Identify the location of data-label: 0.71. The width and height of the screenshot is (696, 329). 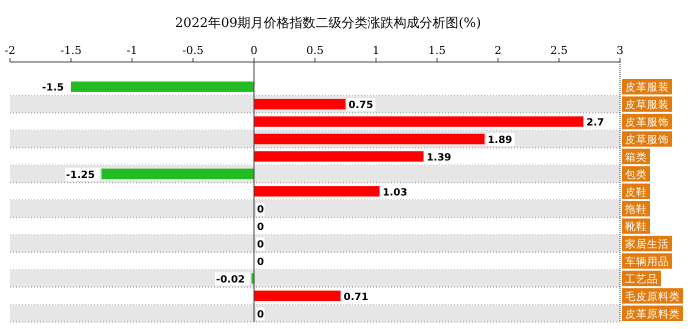
(356, 297).